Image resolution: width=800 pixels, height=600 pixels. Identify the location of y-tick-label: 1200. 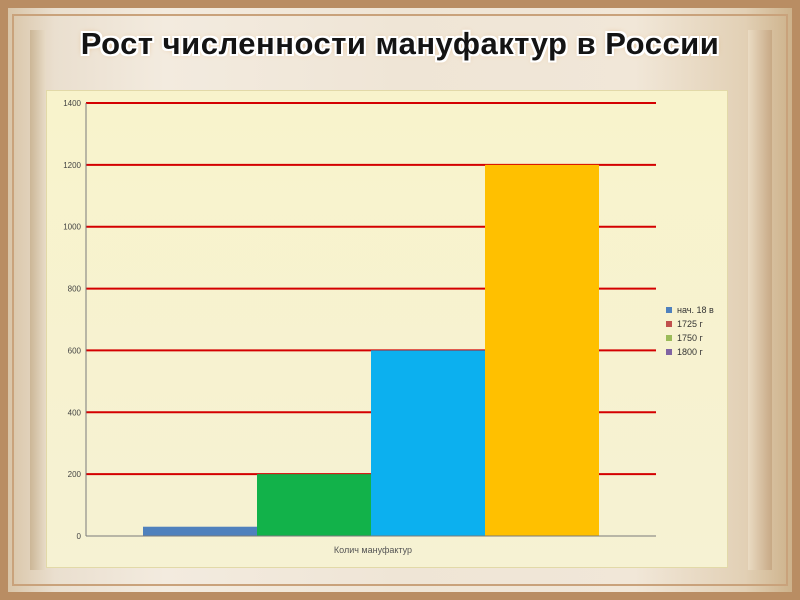
(72, 165).